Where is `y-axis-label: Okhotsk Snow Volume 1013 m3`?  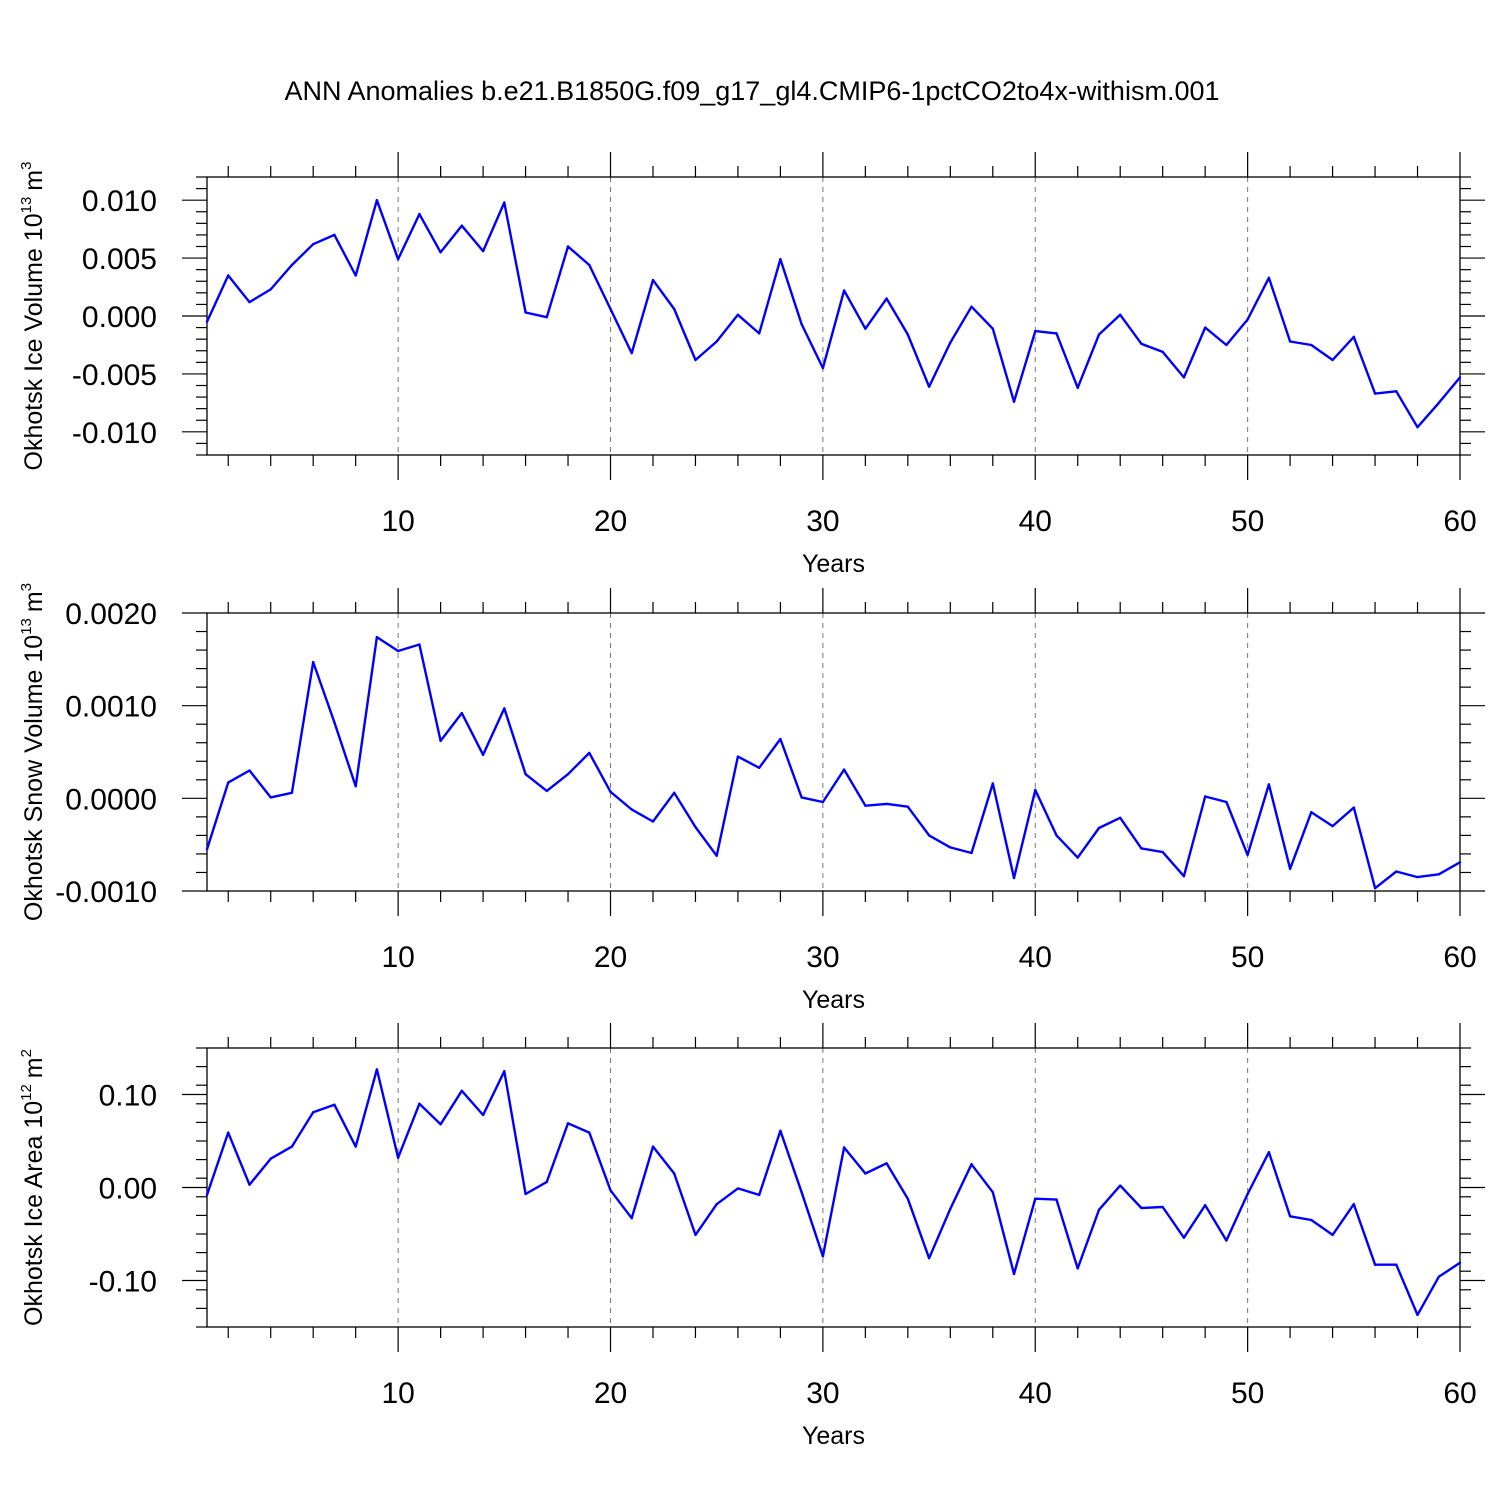 y-axis-label: Okhotsk Snow Volume 1013 m3 is located at coordinates (33, 752).